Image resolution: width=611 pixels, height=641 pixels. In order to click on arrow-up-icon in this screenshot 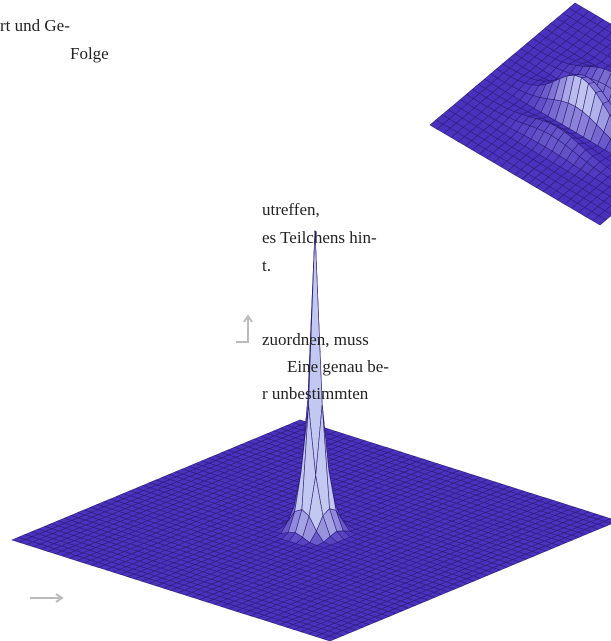, I will do `click(244, 328)`.